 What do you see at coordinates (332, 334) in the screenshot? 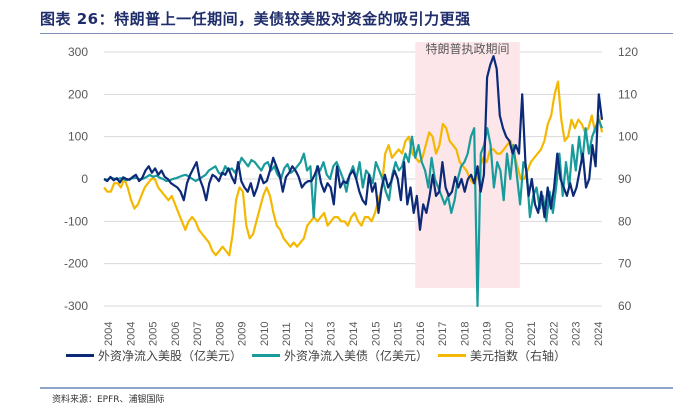
I see `x-tick-label: 2013` at bounding box center [332, 334].